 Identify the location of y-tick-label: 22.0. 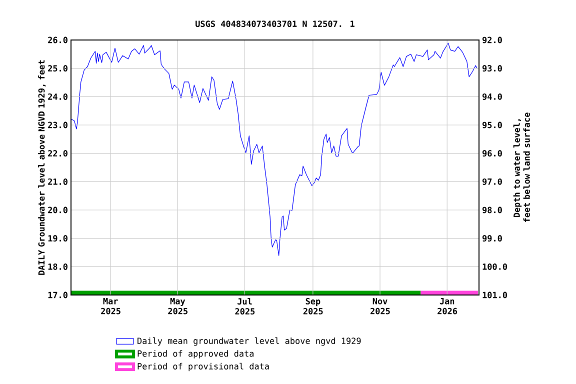
(58, 153).